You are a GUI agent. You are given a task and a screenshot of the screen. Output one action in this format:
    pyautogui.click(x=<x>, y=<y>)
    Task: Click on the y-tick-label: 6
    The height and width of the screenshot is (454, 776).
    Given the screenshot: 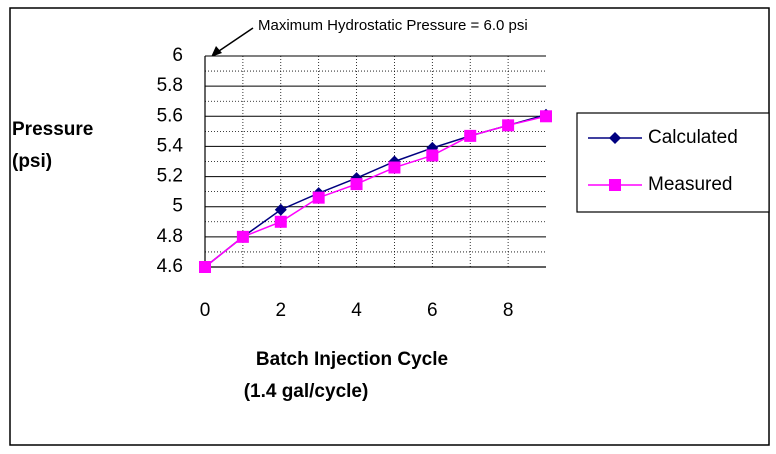 What is the action you would take?
    pyautogui.click(x=177, y=55)
    